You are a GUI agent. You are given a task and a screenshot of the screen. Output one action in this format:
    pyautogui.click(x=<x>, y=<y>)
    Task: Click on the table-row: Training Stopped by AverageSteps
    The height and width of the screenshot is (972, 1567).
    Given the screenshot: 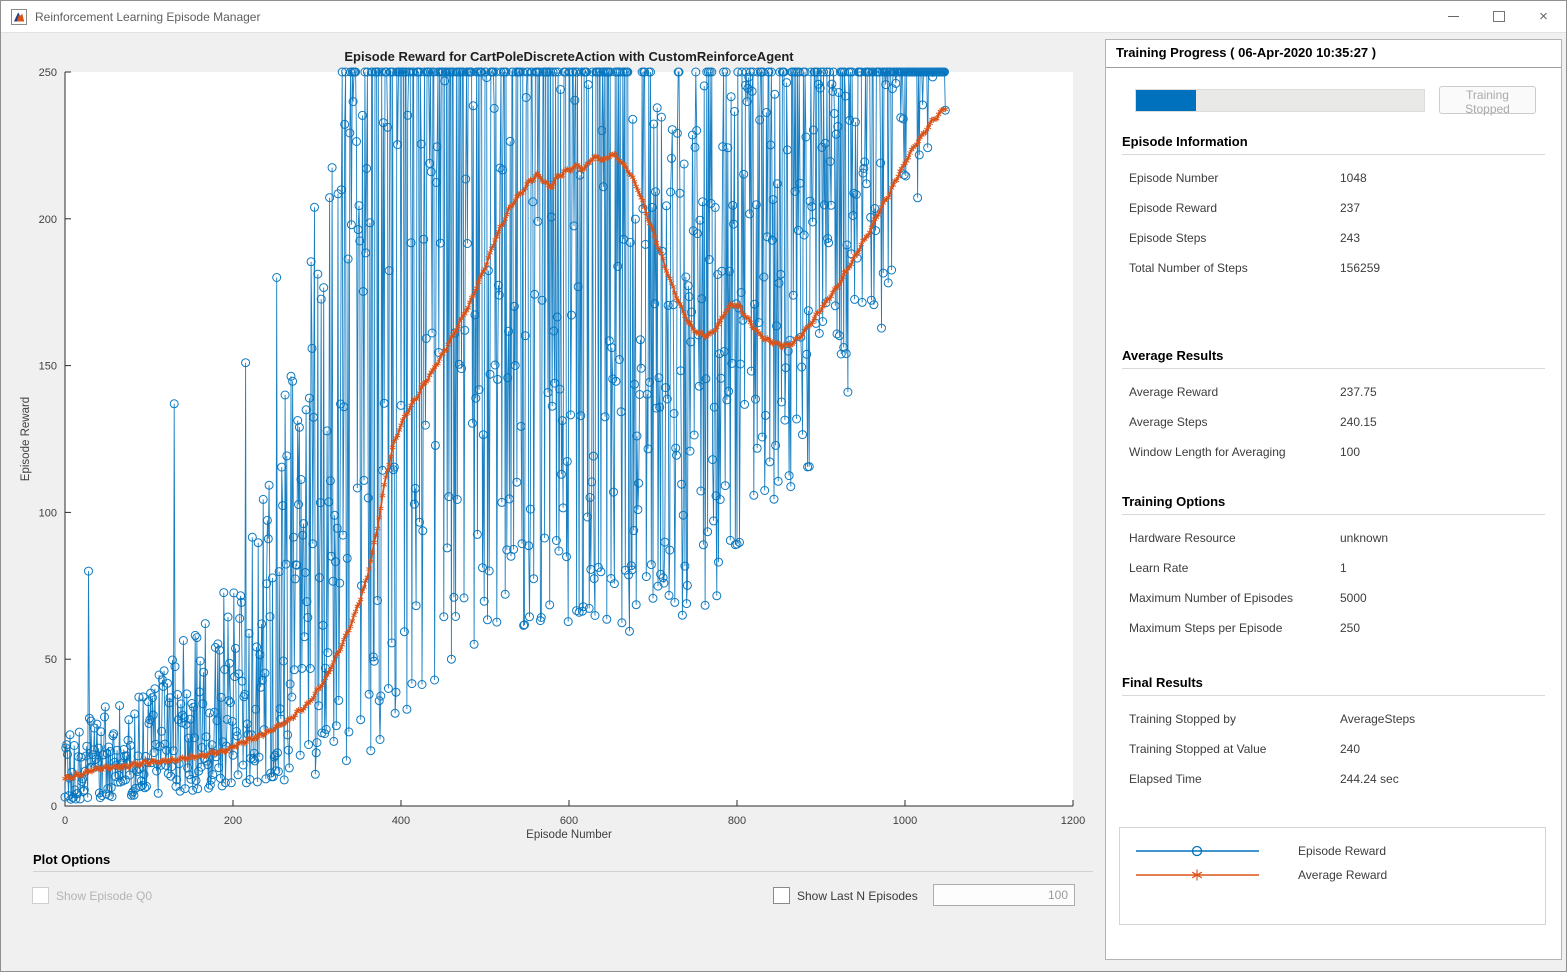 What is the action you would take?
    pyautogui.click(x=1333, y=719)
    